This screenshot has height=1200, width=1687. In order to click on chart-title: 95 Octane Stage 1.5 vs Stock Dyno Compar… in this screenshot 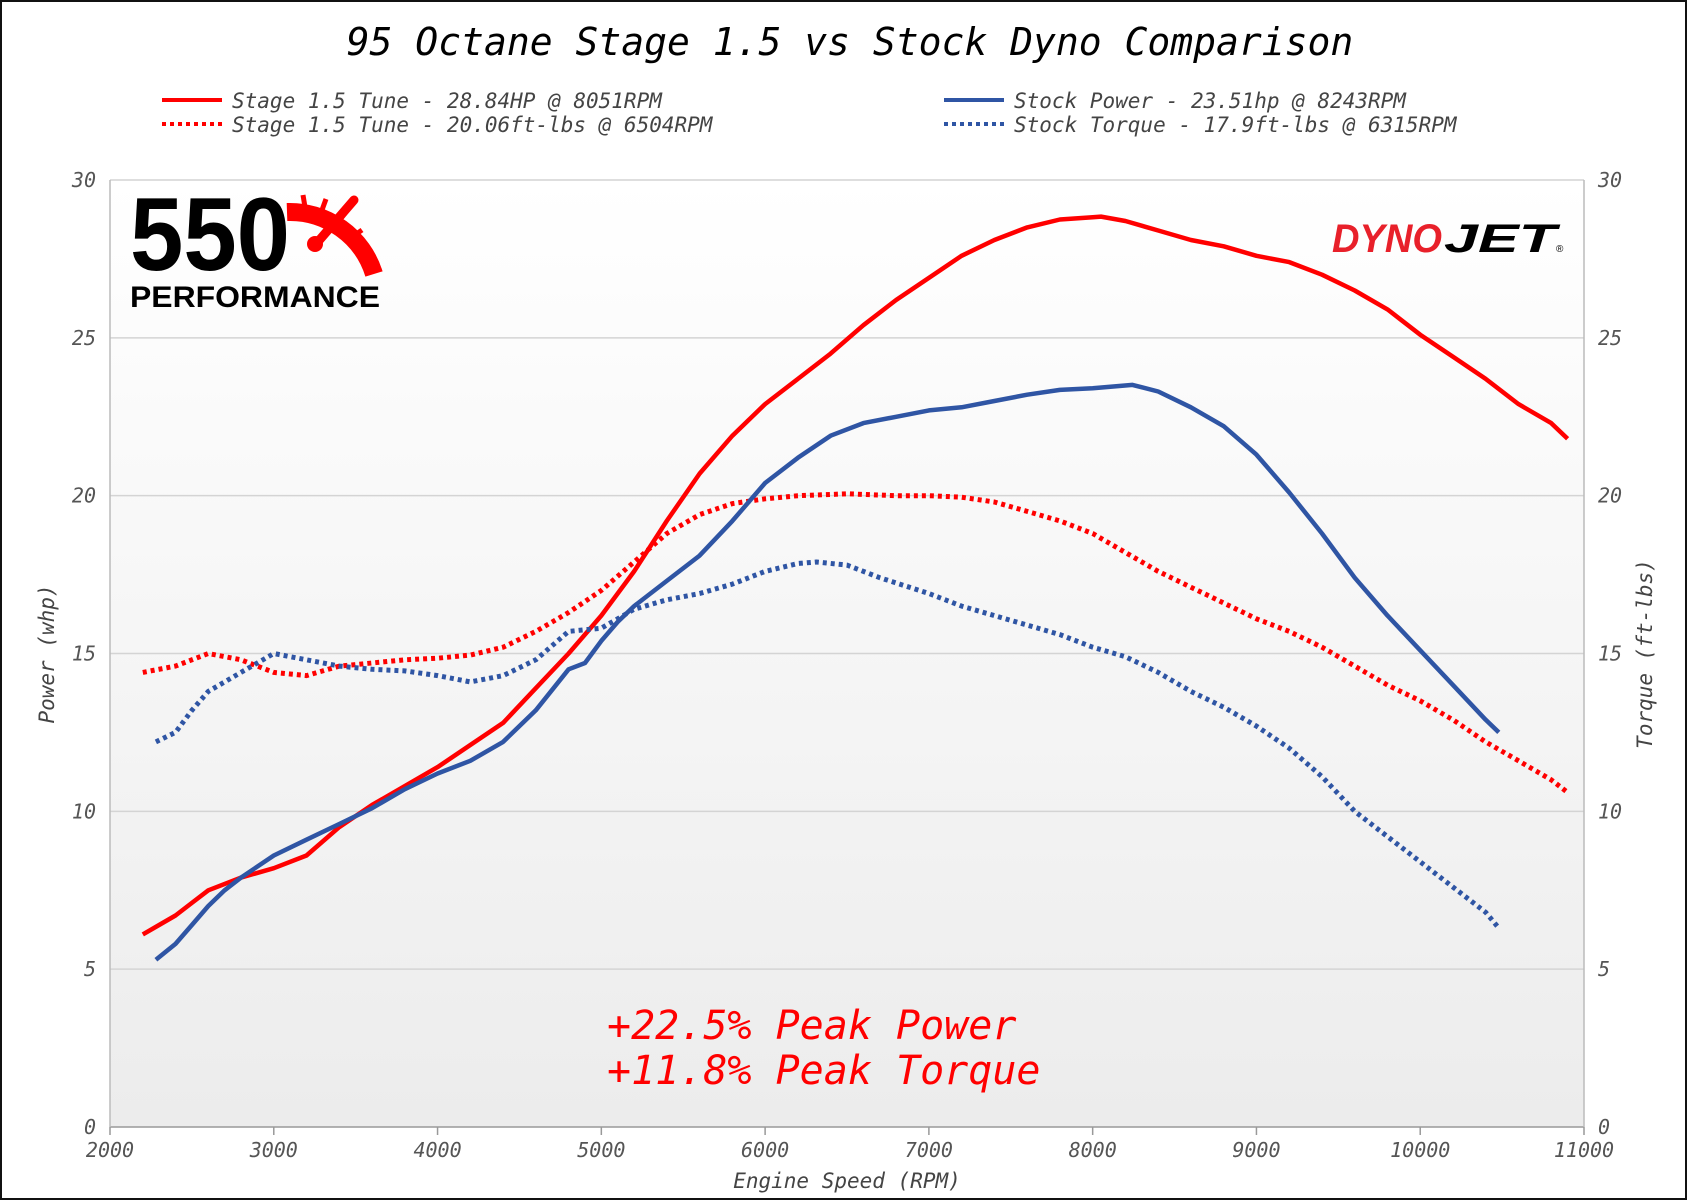, I will do `click(850, 42)`.